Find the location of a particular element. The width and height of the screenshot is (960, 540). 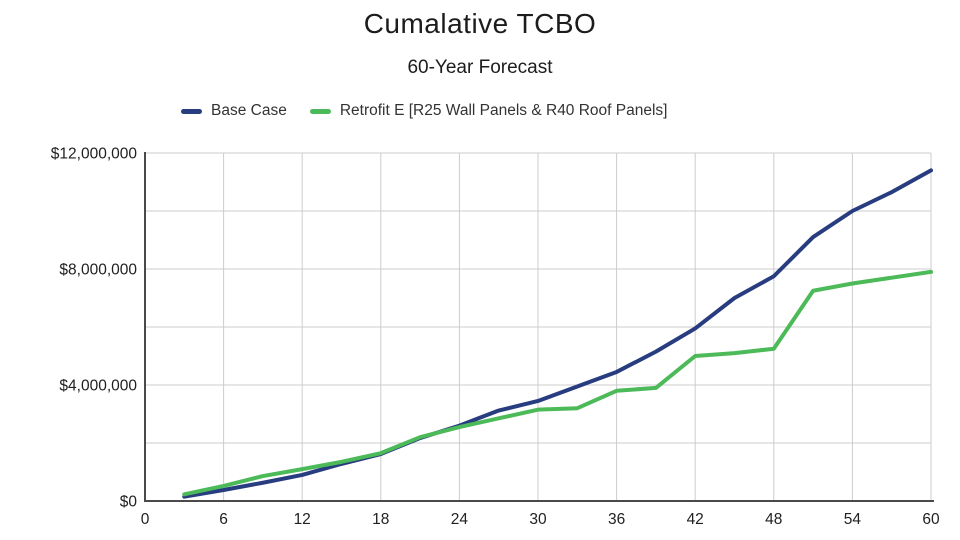

chart-title: Cumalative TCBO is located at coordinates (480, 23).